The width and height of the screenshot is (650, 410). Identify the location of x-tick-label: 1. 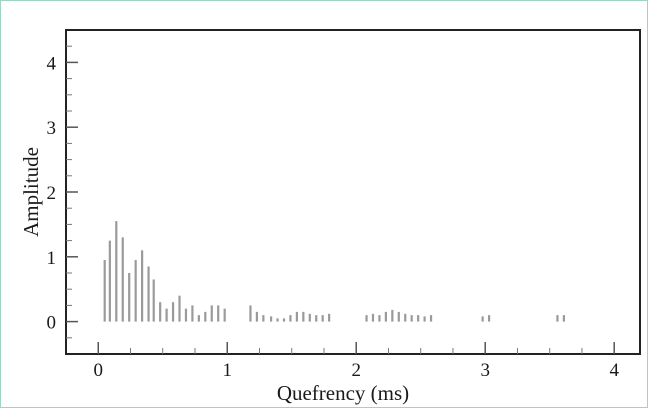
(227, 370).